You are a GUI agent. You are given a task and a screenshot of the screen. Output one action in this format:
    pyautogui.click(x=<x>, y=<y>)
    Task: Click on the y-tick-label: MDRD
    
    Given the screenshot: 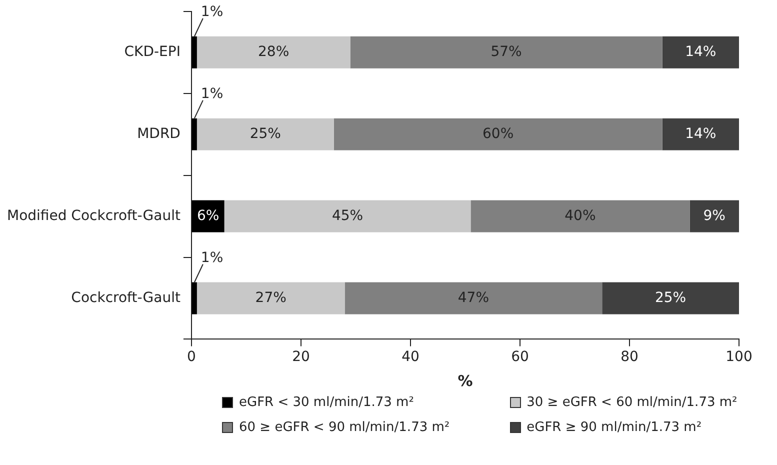 What is the action you would take?
    pyautogui.click(x=158, y=134)
    